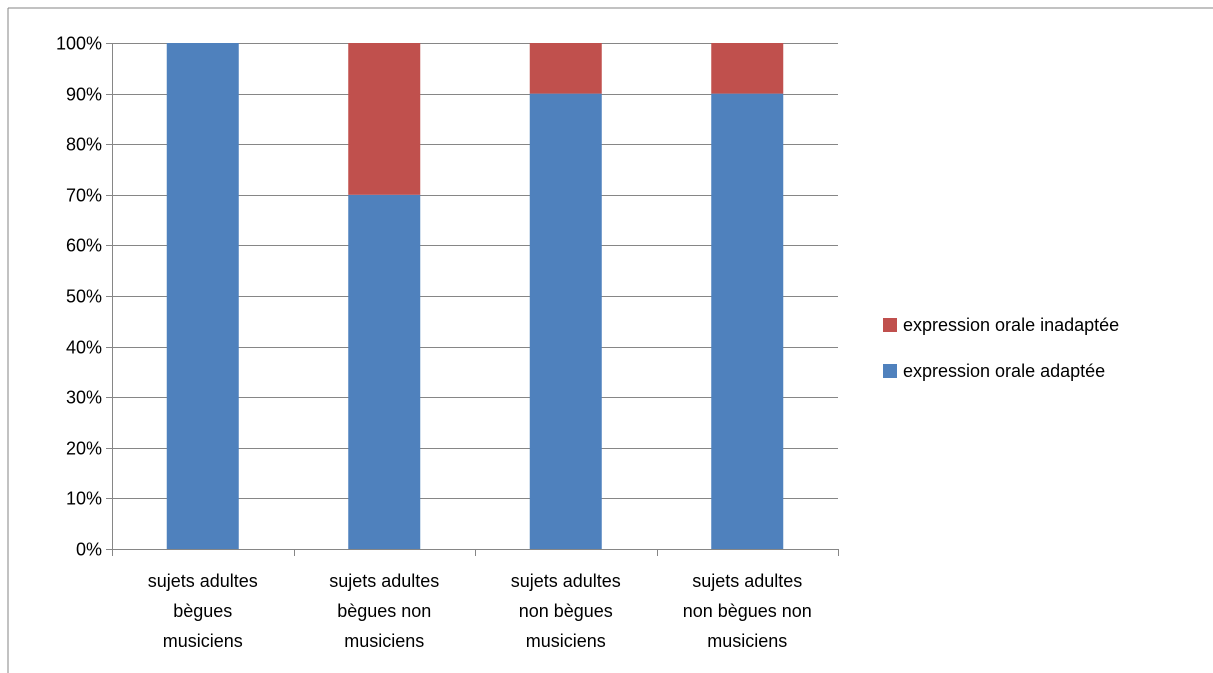 The height and width of the screenshot is (673, 1213). Describe the element at coordinates (747, 611) in the screenshot. I see `x-category-label: sujets adultes non bègues non musiciens` at that location.